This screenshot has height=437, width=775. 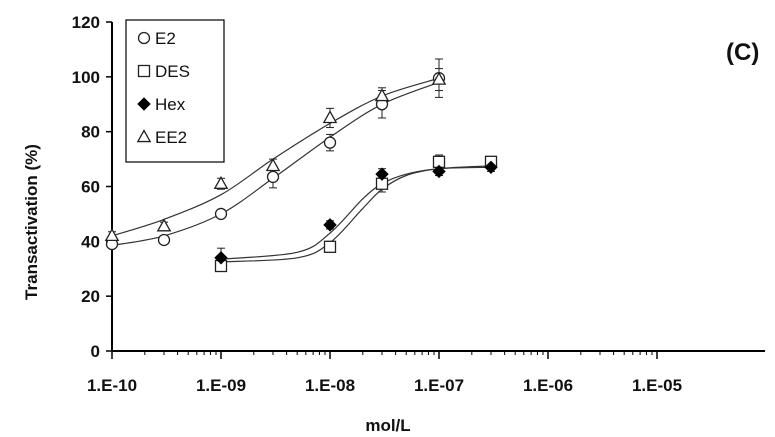 I want to click on y-tick-label: 0, so click(x=95, y=351).